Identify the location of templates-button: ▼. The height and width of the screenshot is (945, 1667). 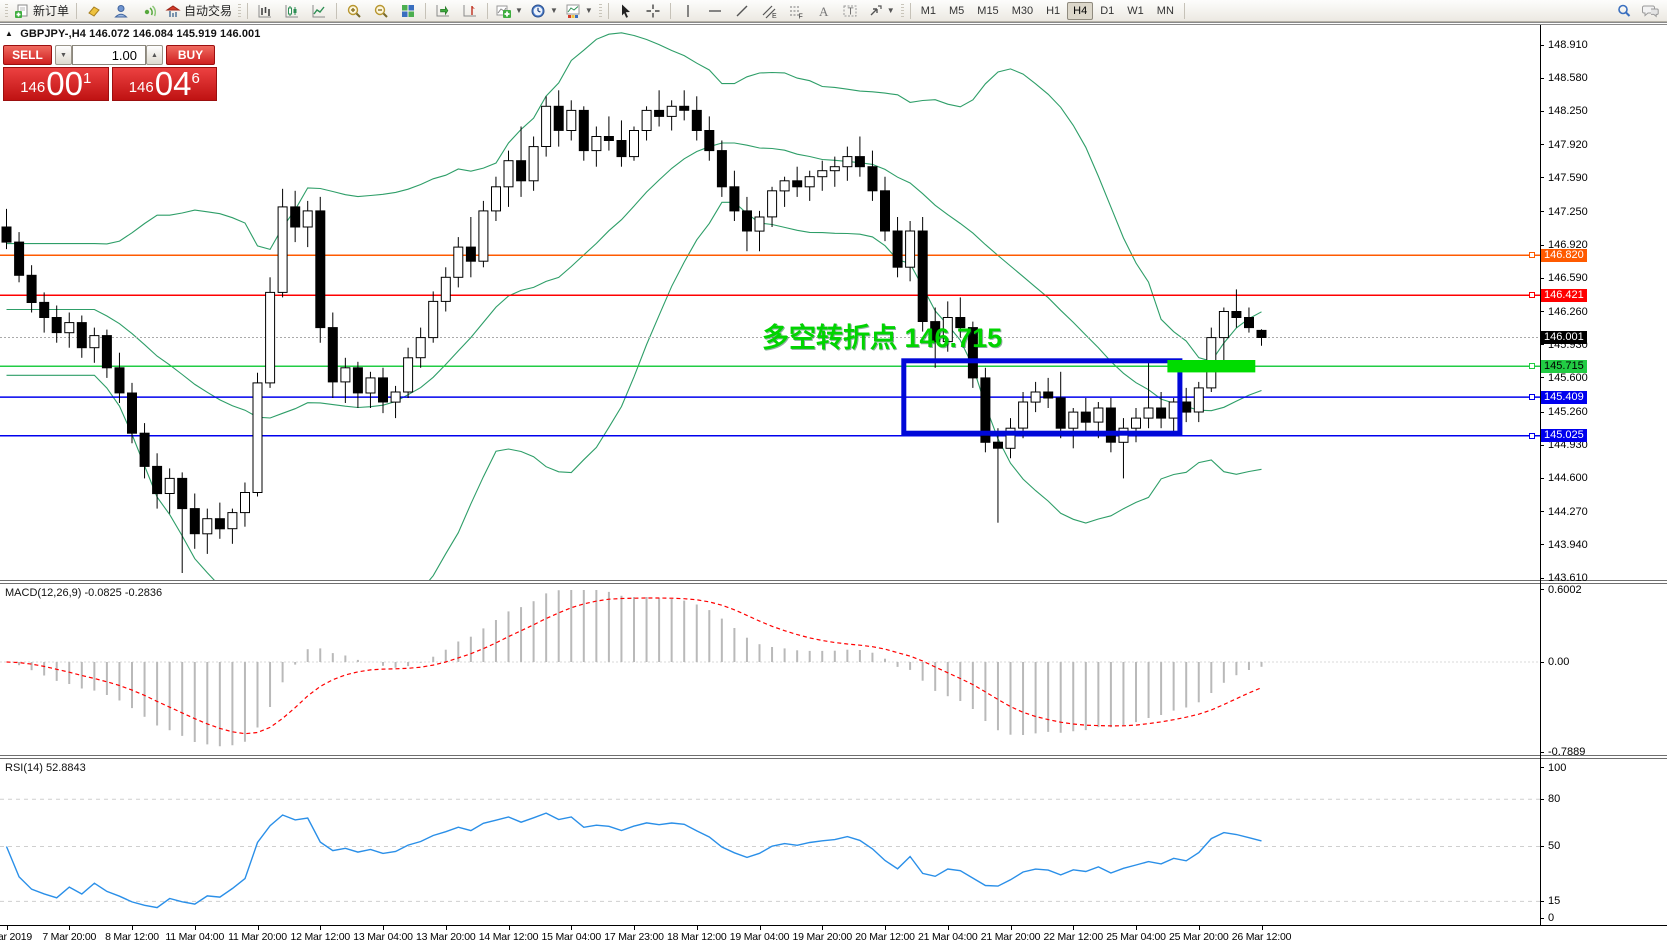
(579, 11).